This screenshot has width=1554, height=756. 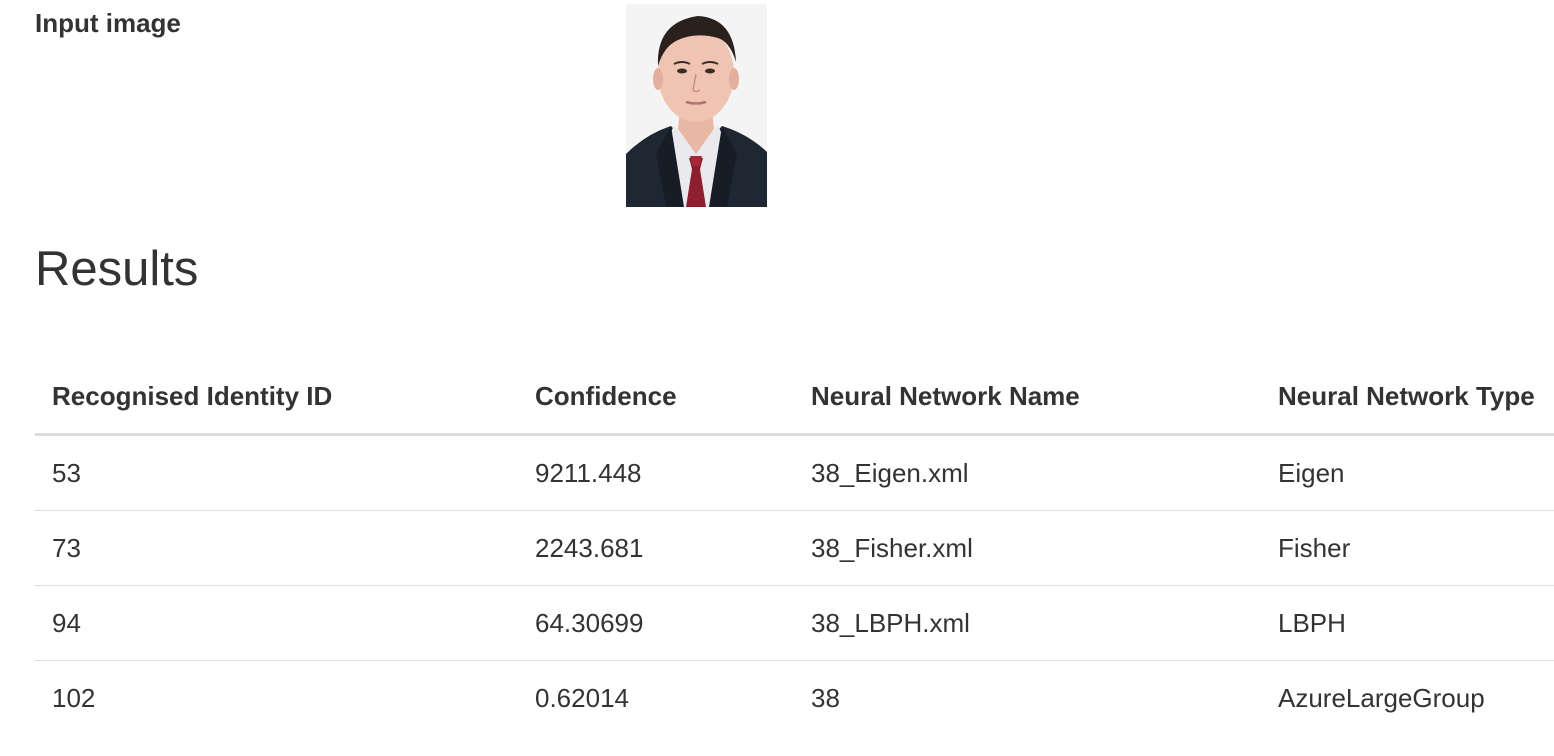 What do you see at coordinates (794, 698) in the screenshot?
I see `table-row: 102 0.62014 38 AzureLargeGroup` at bounding box center [794, 698].